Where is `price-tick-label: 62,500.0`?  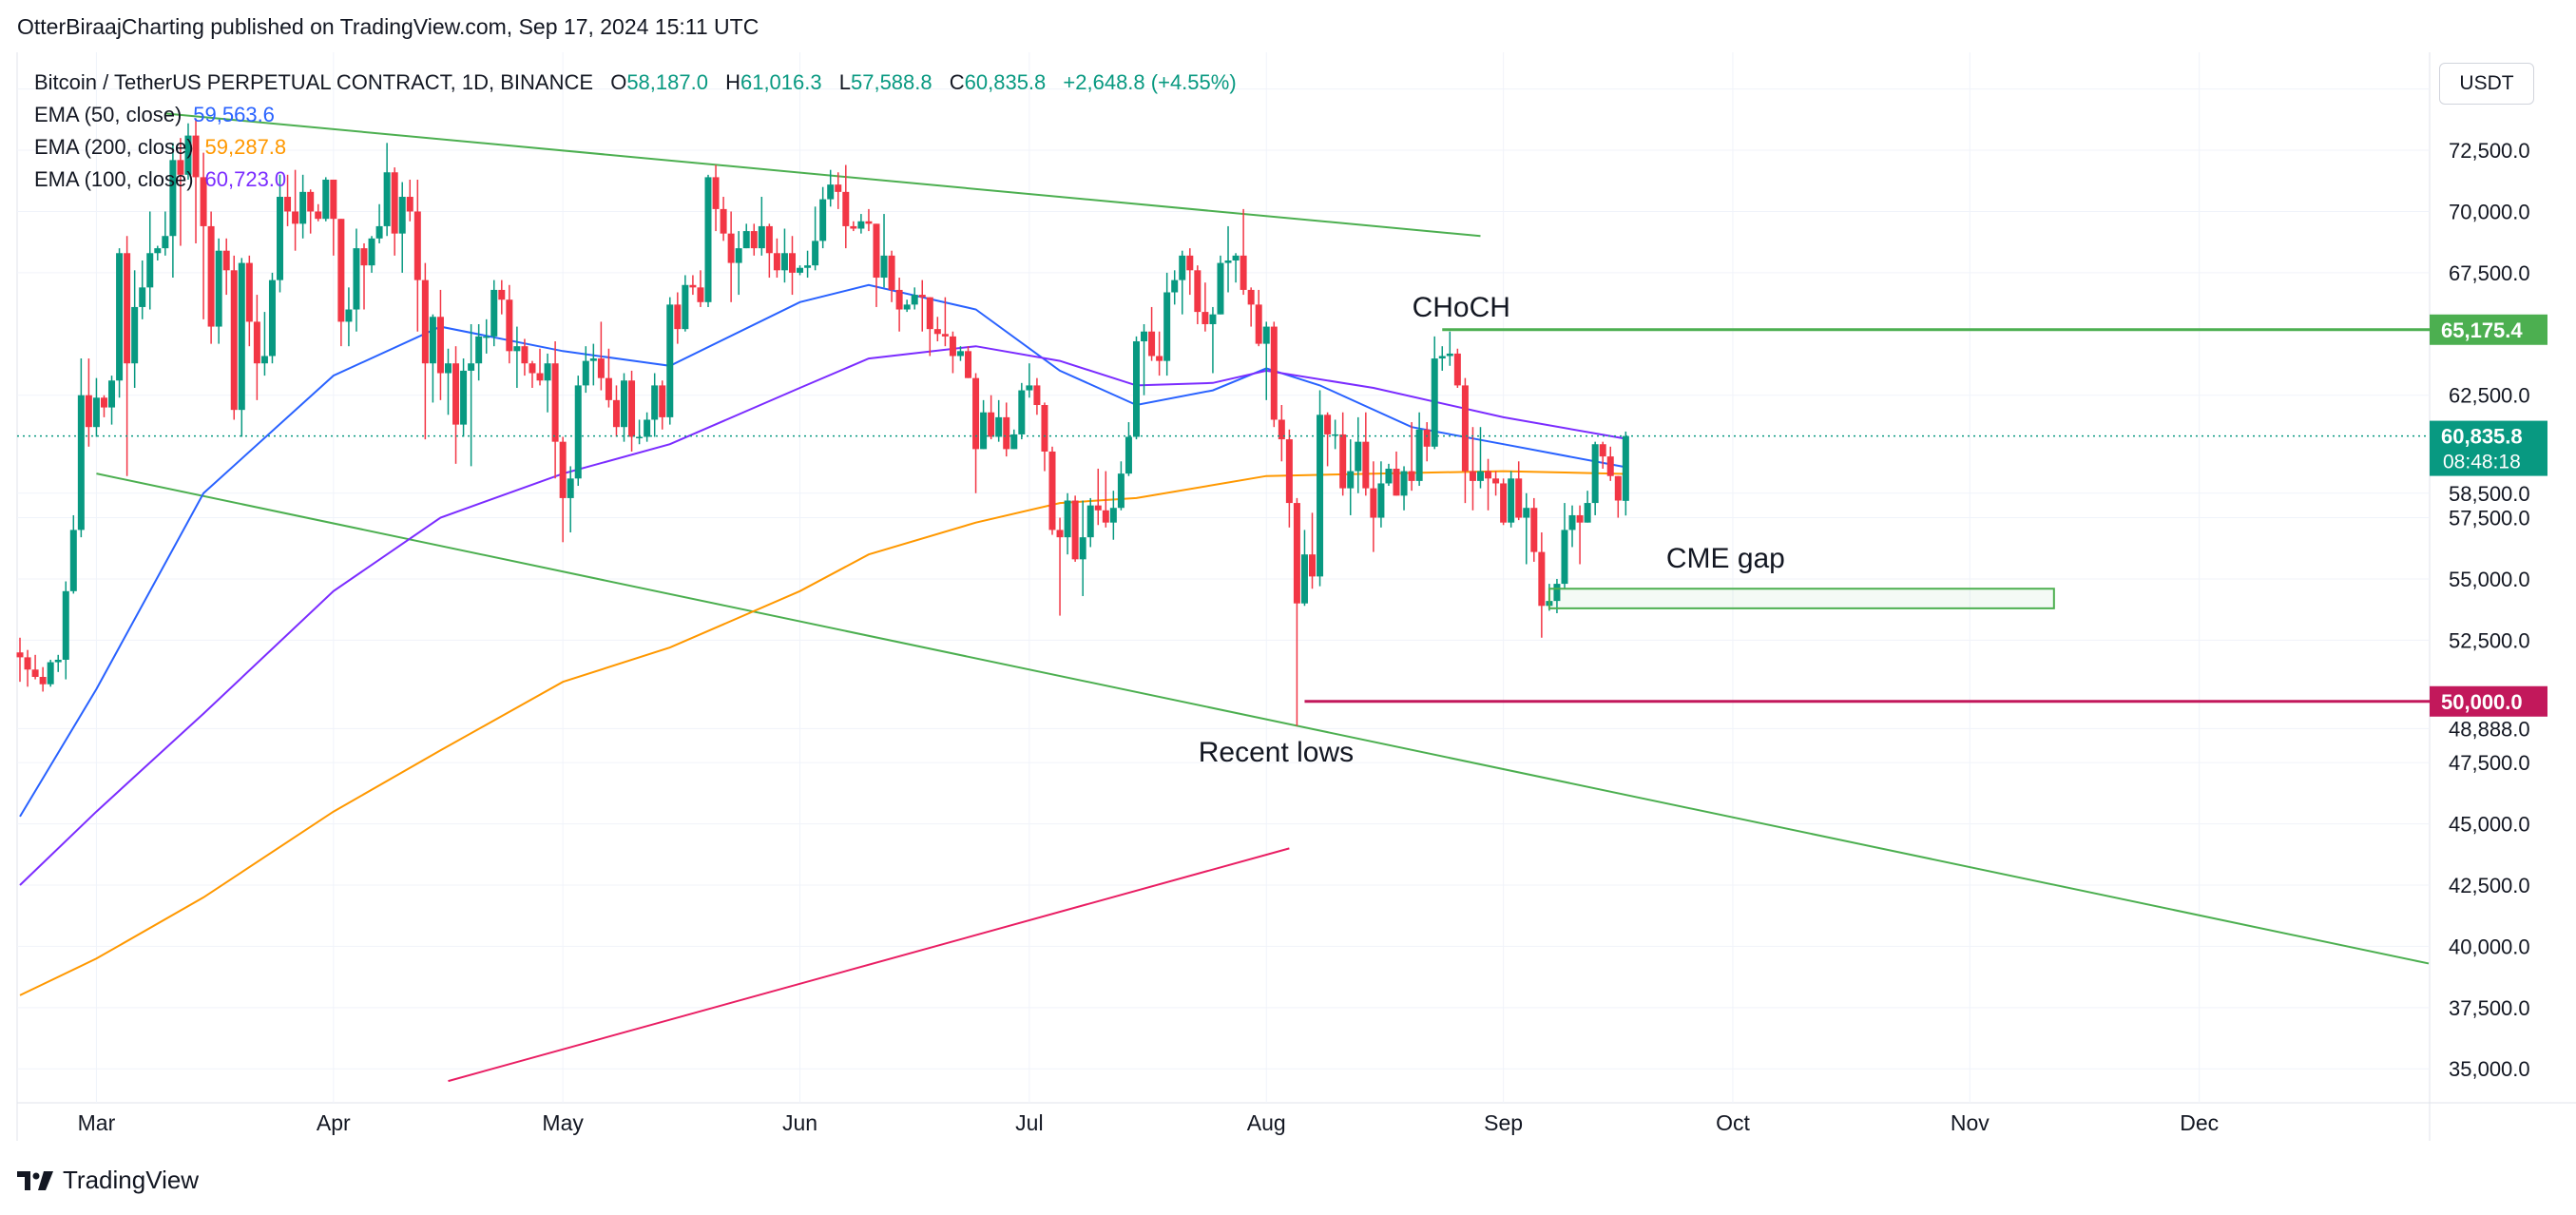
price-tick-label: 62,500.0 is located at coordinates (2489, 396).